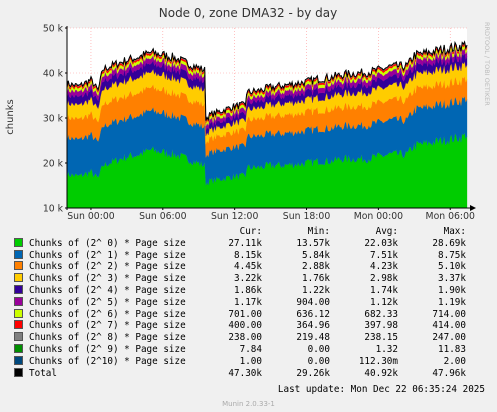 The width and height of the screenshot is (497, 412). I want to click on legend-header-row: Cur: Min: Avg: Max:, so click(240, 232).